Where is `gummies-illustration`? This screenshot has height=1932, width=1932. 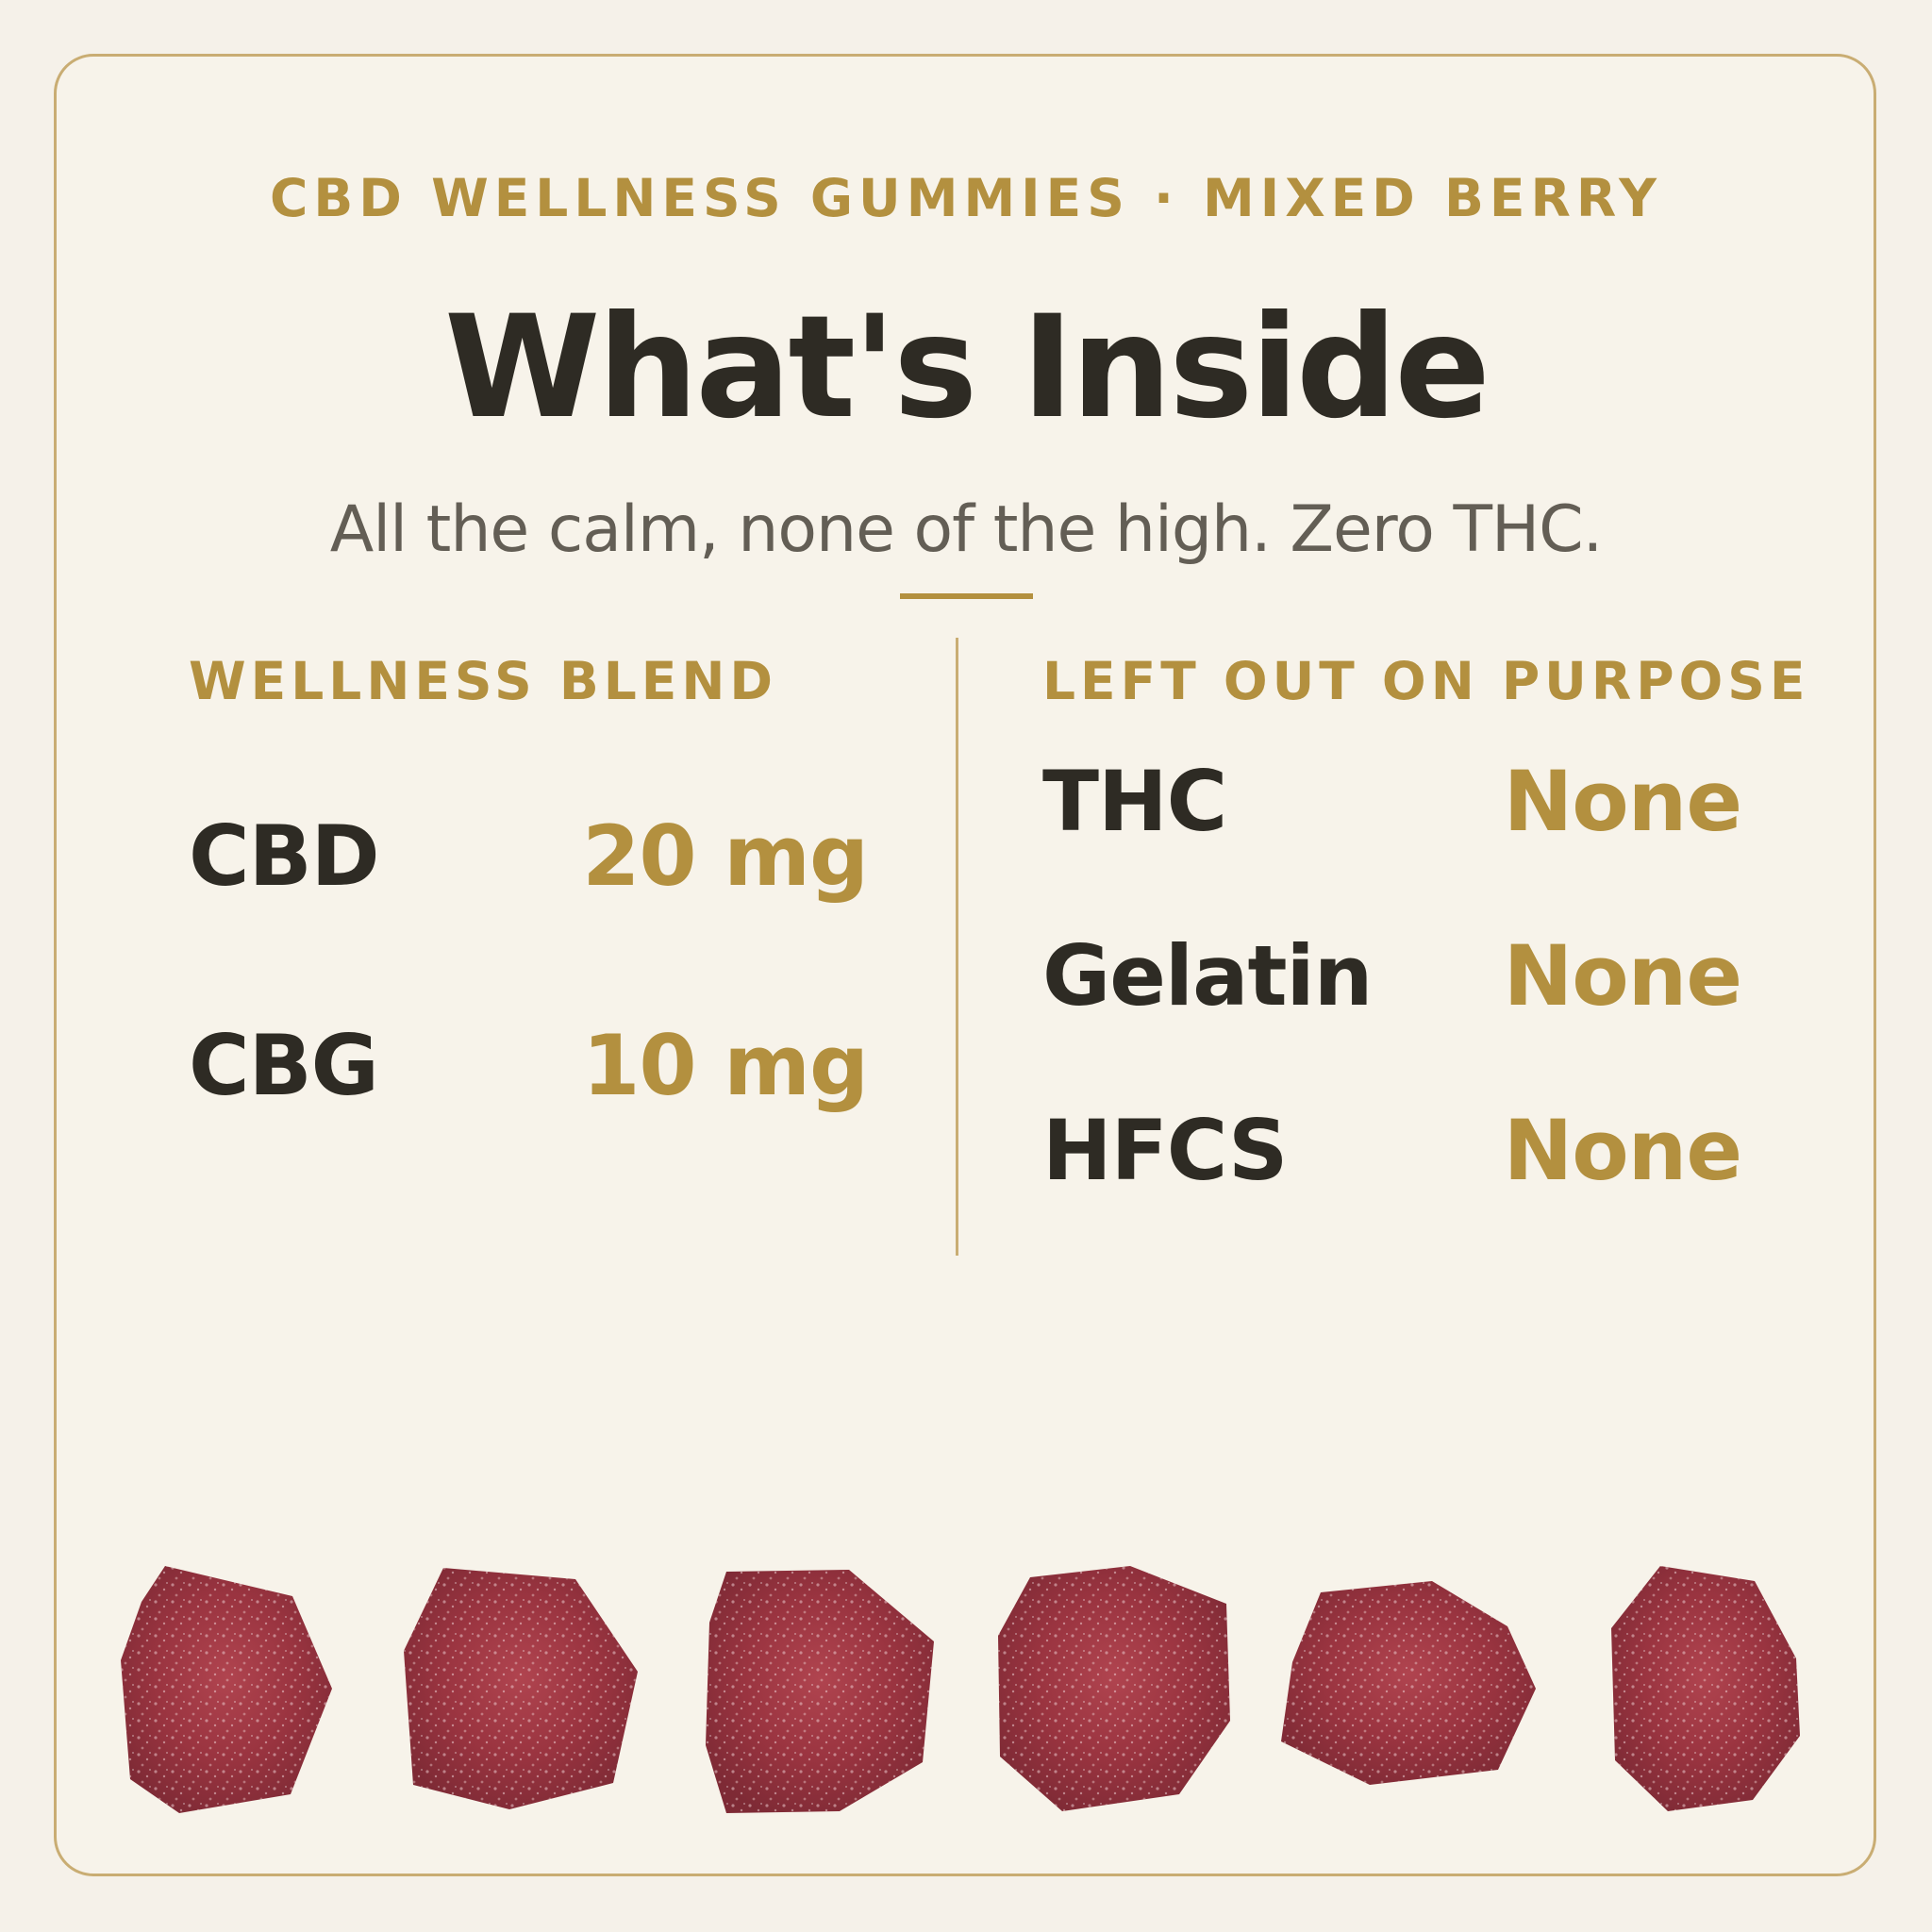 gummies-illustration is located at coordinates (960, 1689).